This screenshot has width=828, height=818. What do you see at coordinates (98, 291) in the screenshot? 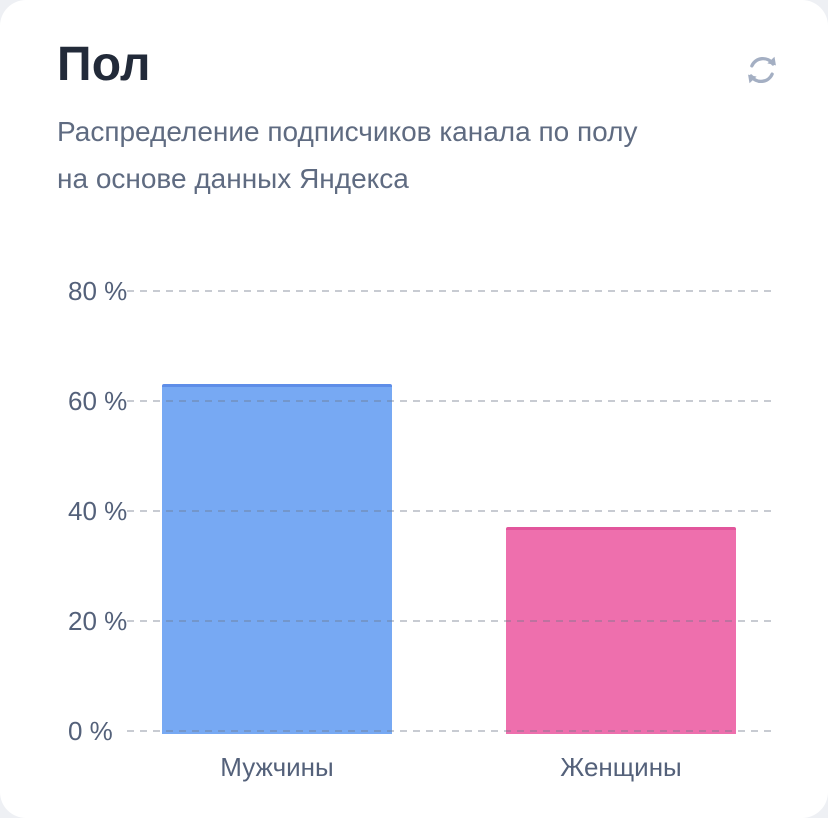
I see `y-tick-label: 80 %` at bounding box center [98, 291].